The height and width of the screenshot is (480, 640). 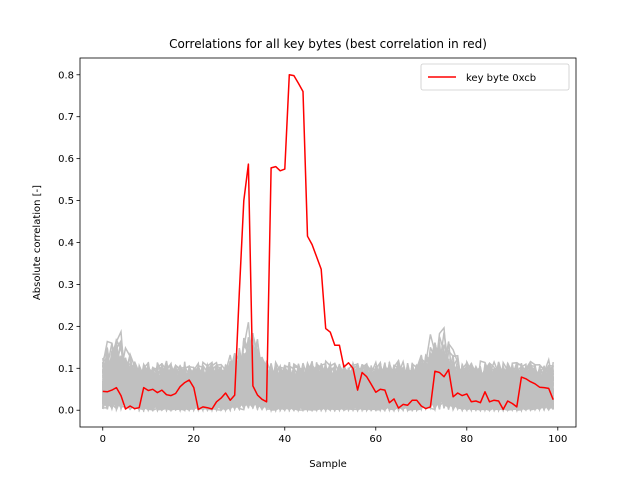 I want to click on y-tick-label: 0.5, so click(x=66, y=201).